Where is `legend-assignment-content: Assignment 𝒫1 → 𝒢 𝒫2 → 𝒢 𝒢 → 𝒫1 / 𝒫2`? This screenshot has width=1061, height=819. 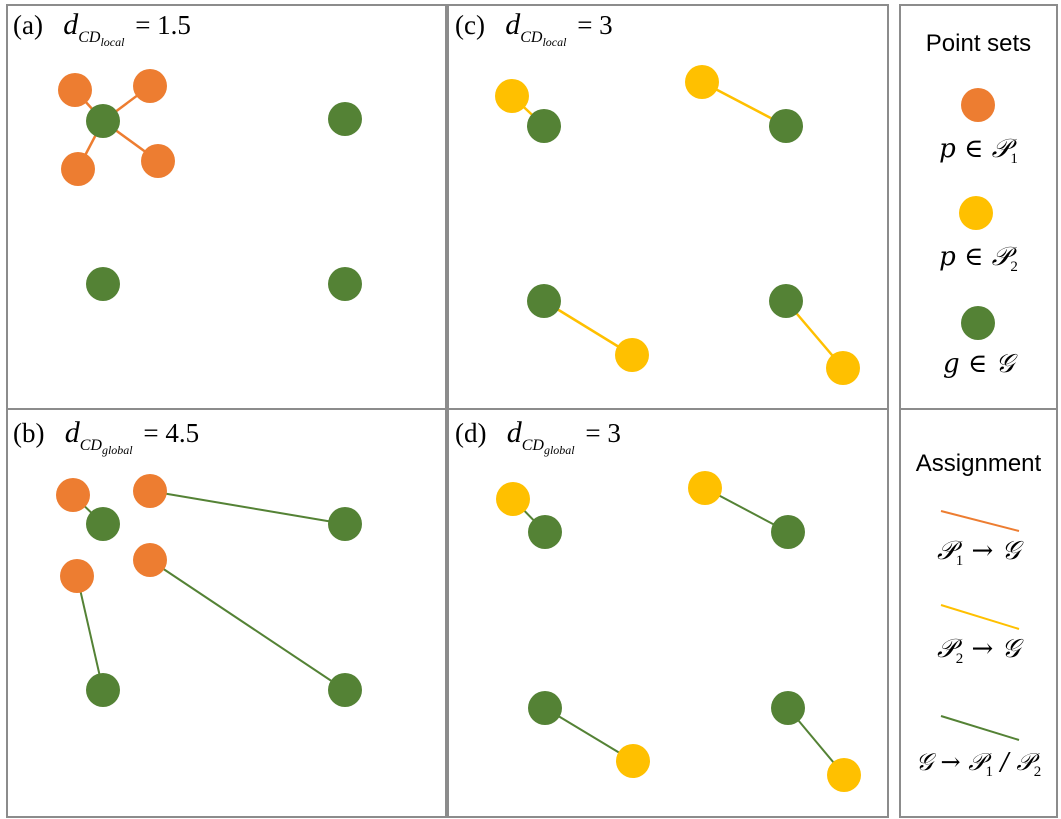 legend-assignment-content: Assignment 𝒫1 → 𝒢 𝒫2 → 𝒢 𝒢 → 𝒫1 / 𝒫2 is located at coordinates (978, 613).